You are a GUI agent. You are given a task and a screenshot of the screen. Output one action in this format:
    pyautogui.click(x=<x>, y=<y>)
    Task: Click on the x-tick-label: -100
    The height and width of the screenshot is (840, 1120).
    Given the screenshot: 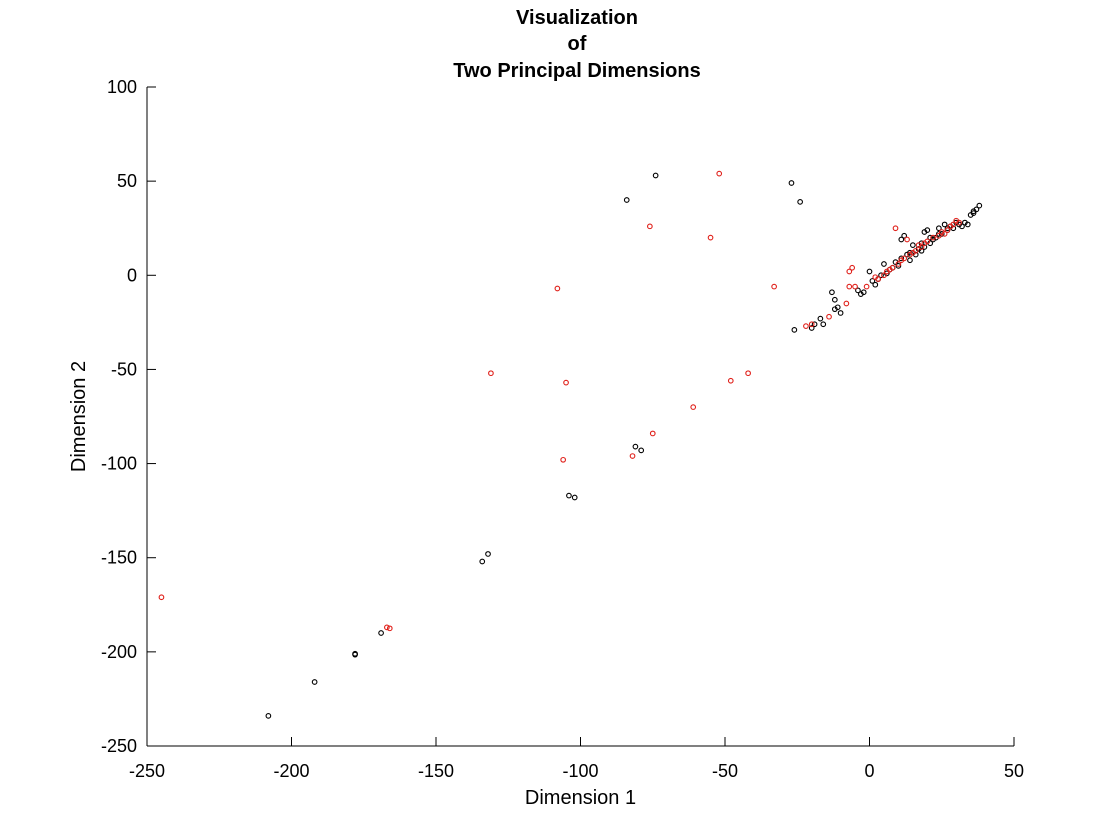 What is the action you would take?
    pyautogui.click(x=580, y=771)
    